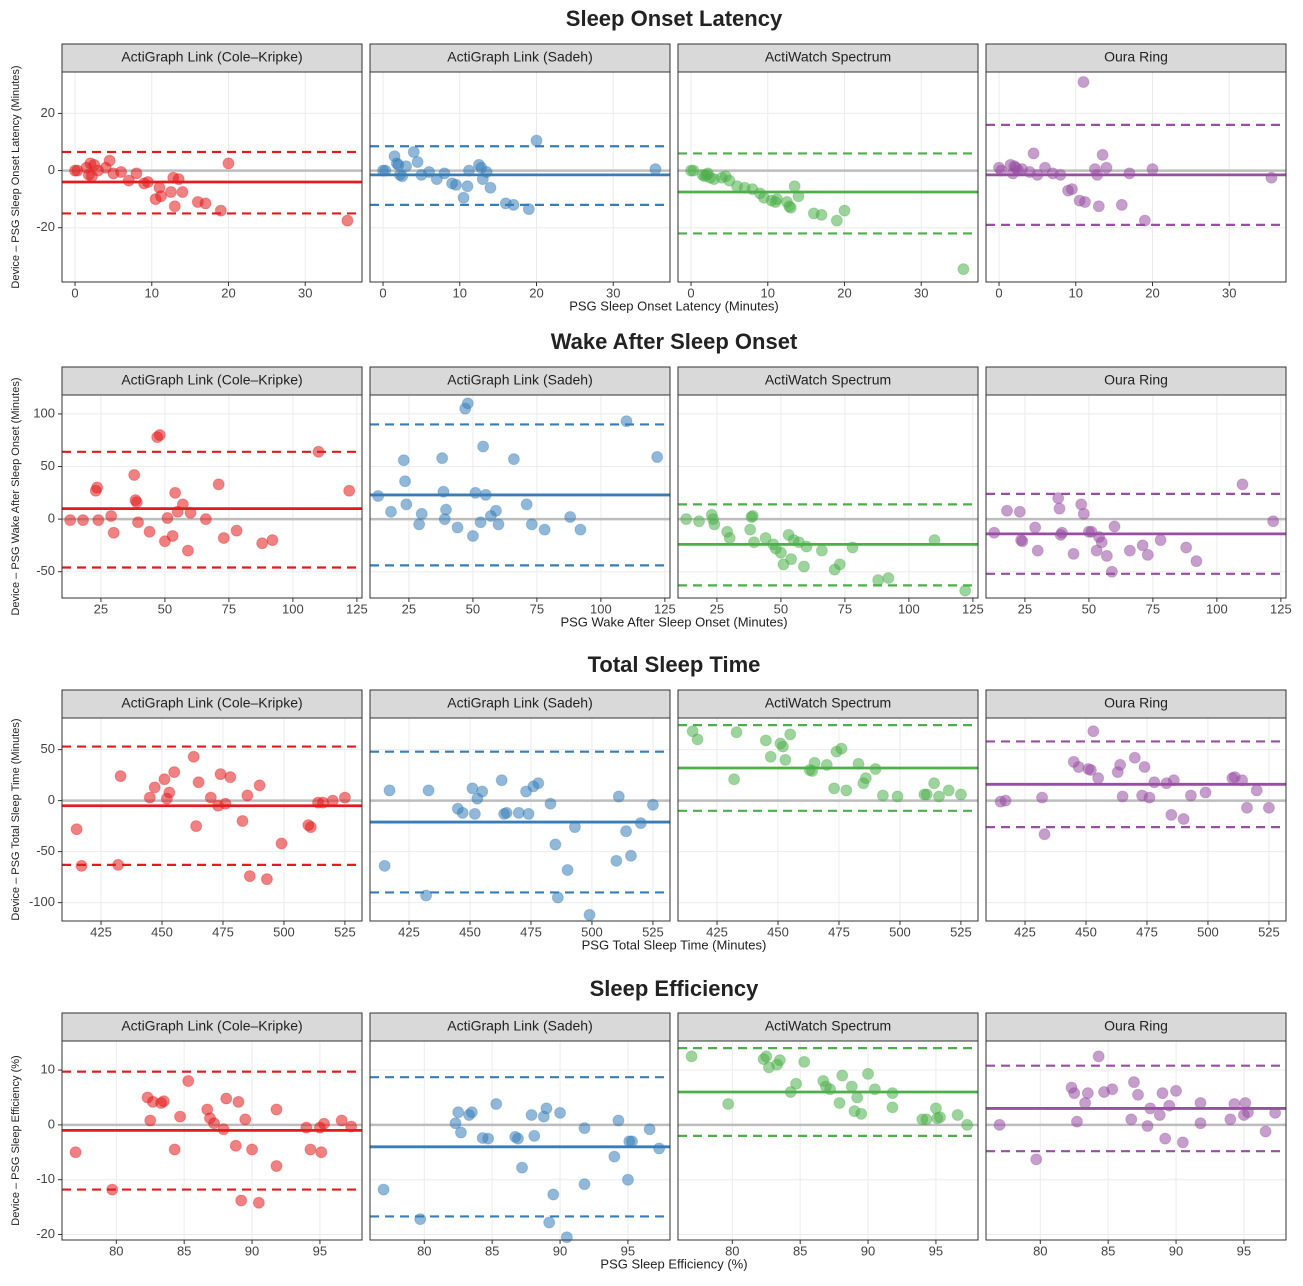  What do you see at coordinates (1147, 931) in the screenshot?
I see `x-tick-label: 475` at bounding box center [1147, 931].